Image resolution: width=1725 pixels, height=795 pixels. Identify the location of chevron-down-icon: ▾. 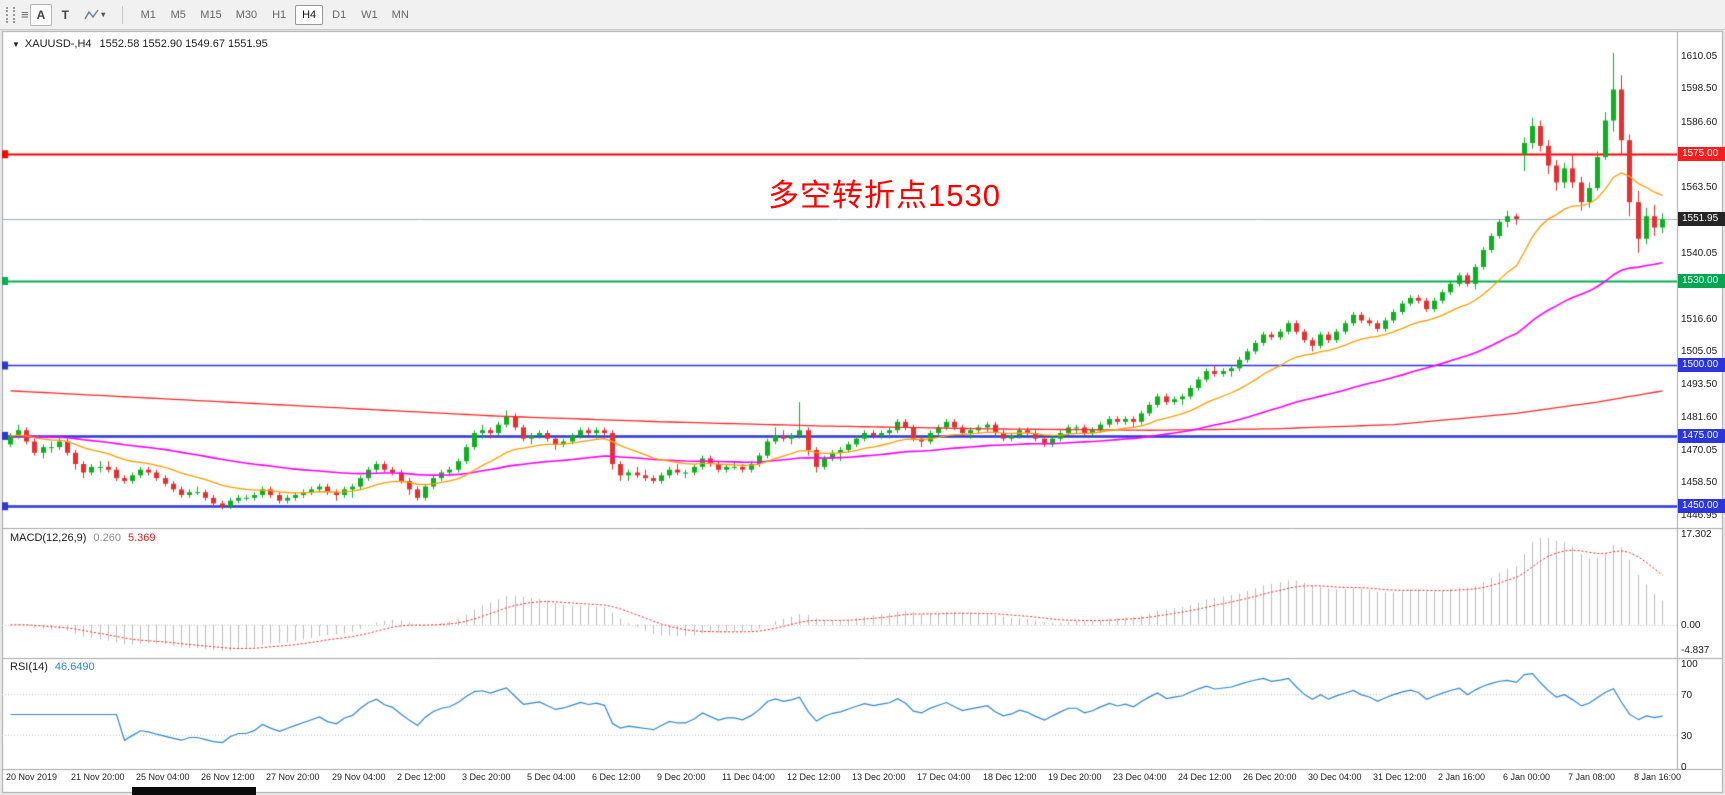
(103, 14).